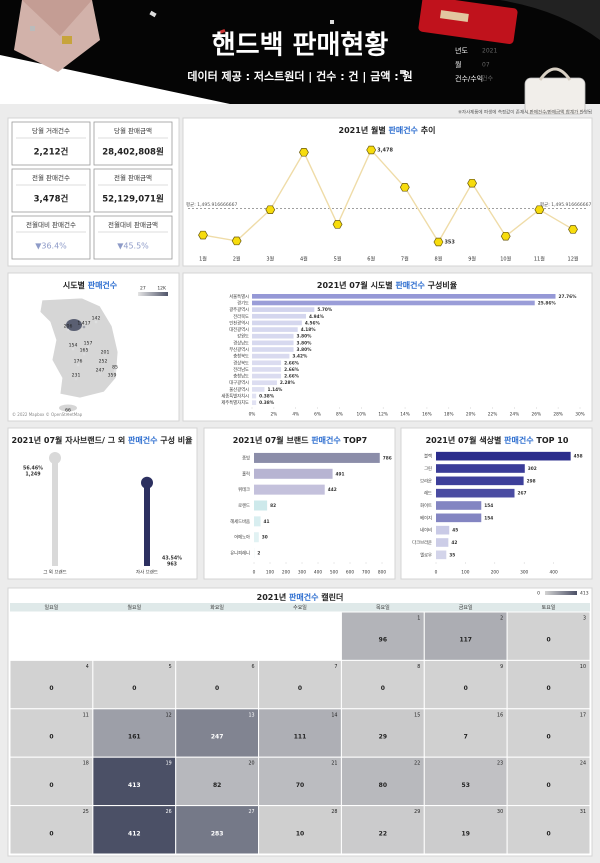  I want to click on data-label: 4.56%, so click(313, 323).